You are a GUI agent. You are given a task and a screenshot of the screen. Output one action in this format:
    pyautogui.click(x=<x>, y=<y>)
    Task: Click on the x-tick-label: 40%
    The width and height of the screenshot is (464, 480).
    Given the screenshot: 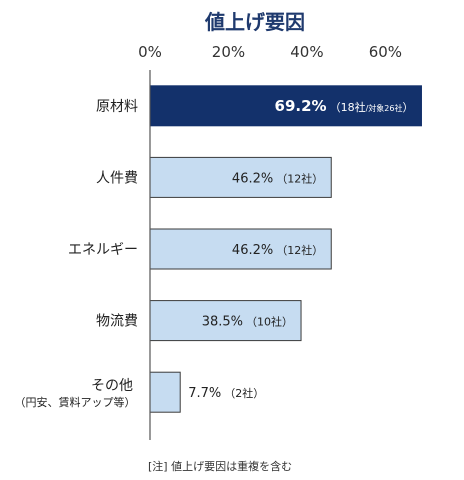 What is the action you would take?
    pyautogui.click(x=306, y=52)
    